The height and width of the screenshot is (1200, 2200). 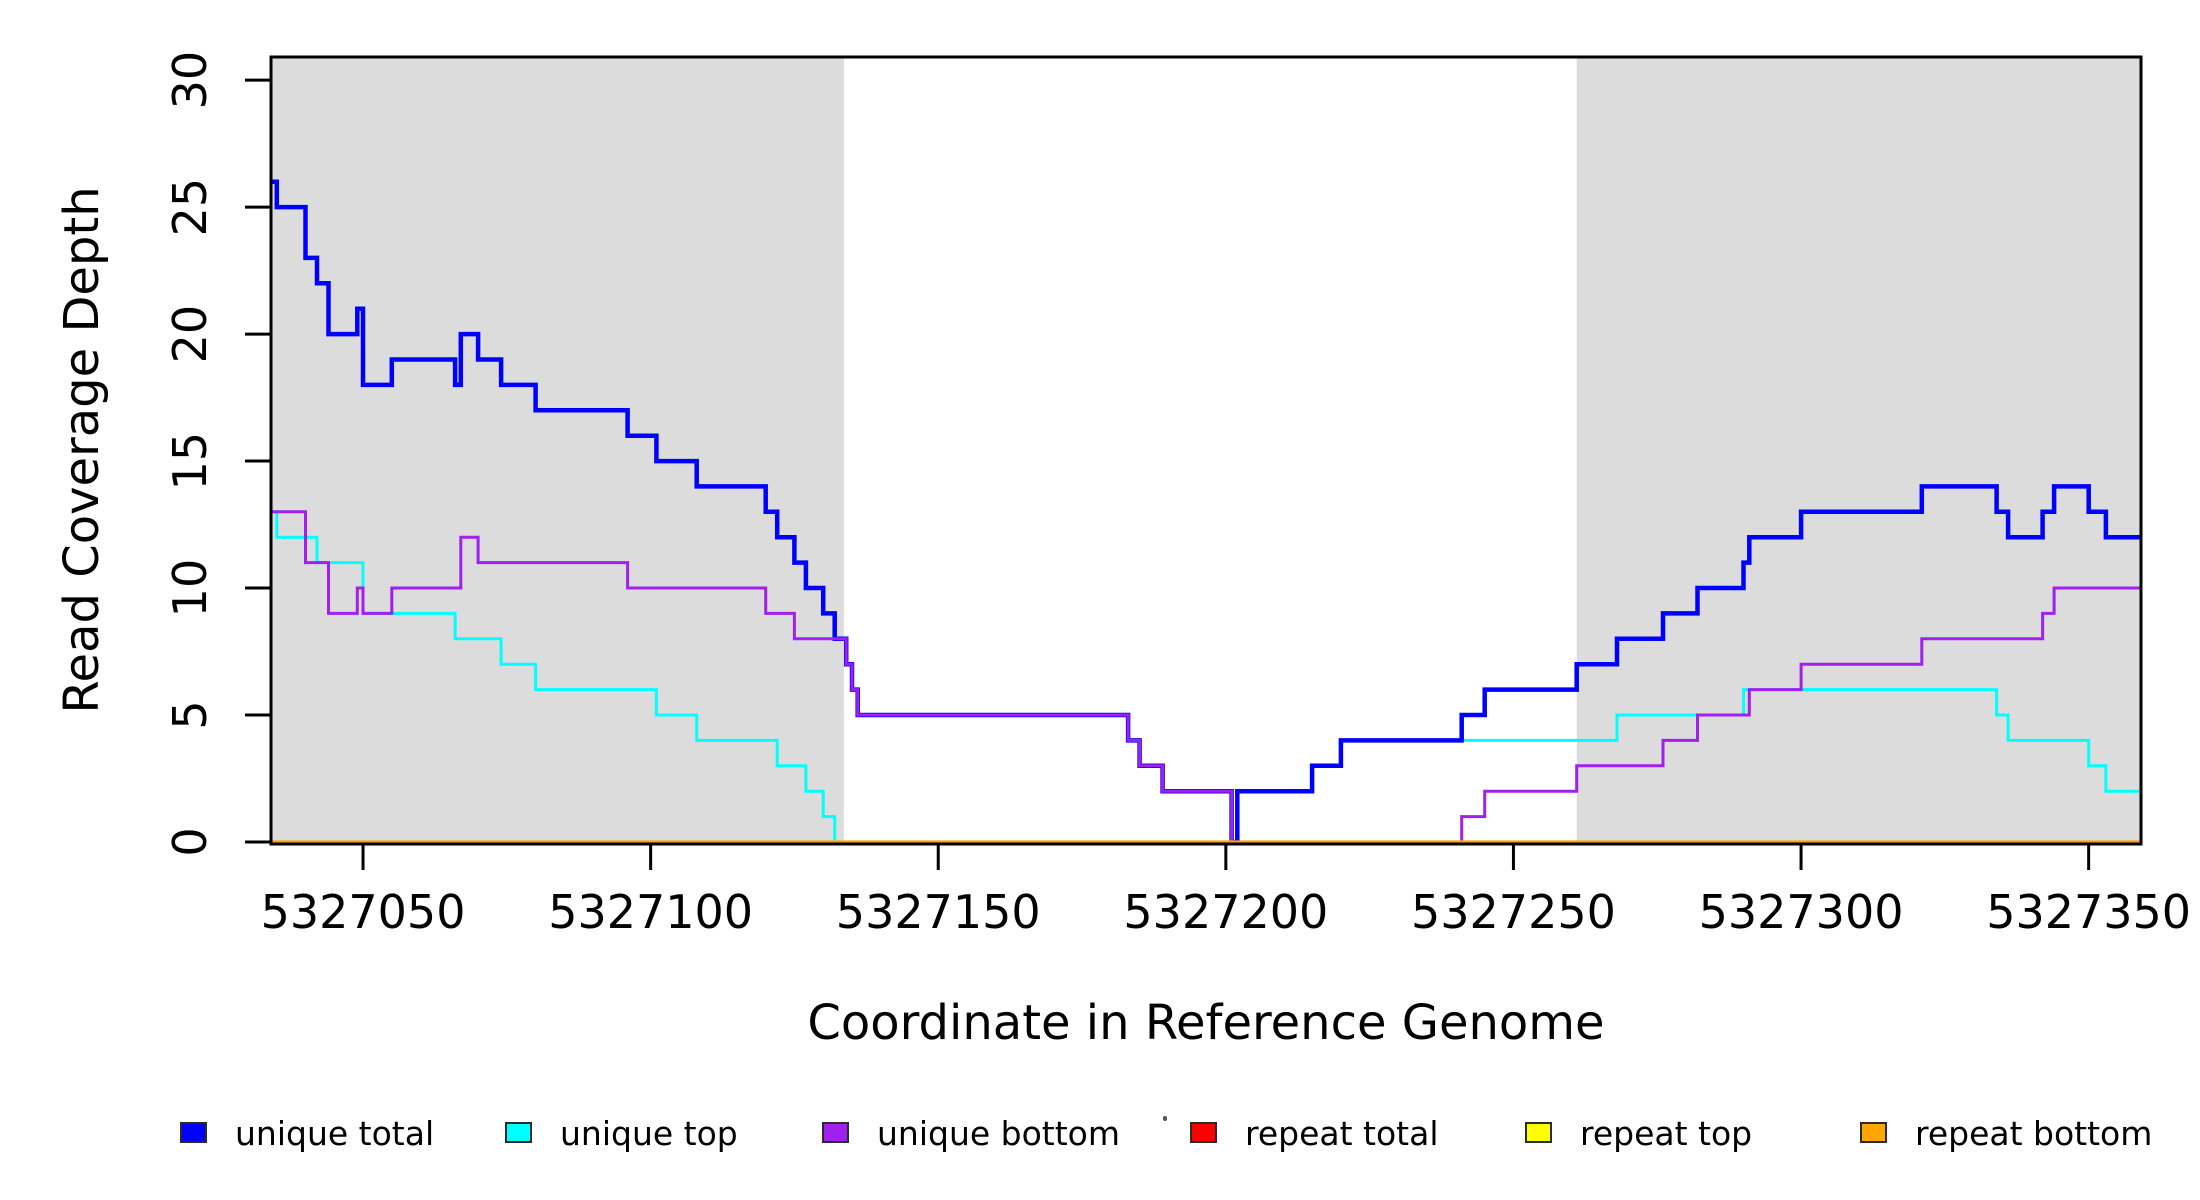 What do you see at coordinates (938, 912) in the screenshot?
I see `x-tick-label: 5327150` at bounding box center [938, 912].